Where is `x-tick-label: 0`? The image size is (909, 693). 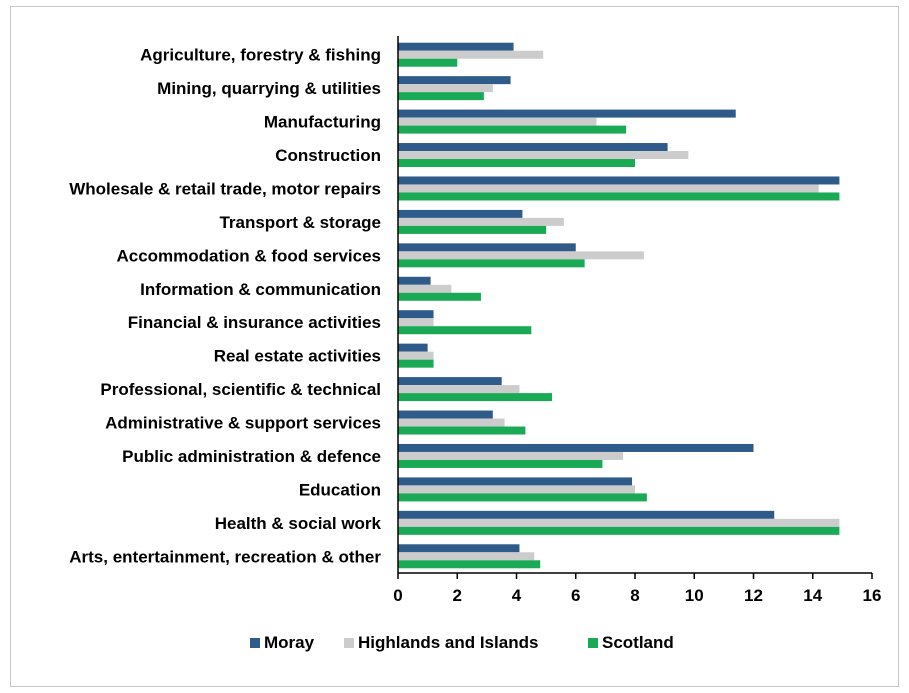 x-tick-label: 0 is located at coordinates (397, 595).